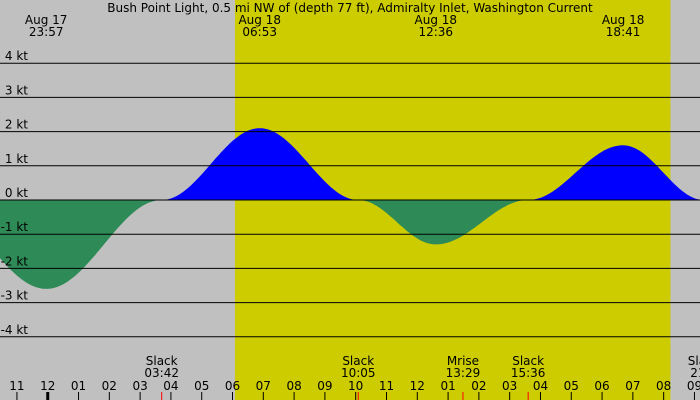  What do you see at coordinates (16, 125) in the screenshot?
I see `y-tick-label: 2 kt` at bounding box center [16, 125].